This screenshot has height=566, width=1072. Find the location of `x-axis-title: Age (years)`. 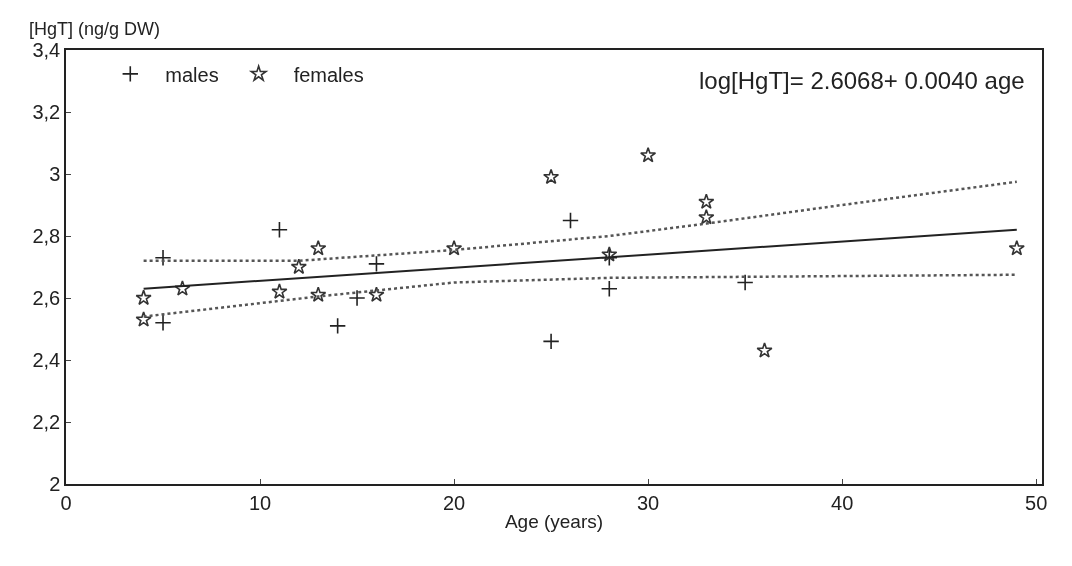

x-axis-title: Age (years) is located at coordinates (554, 522).